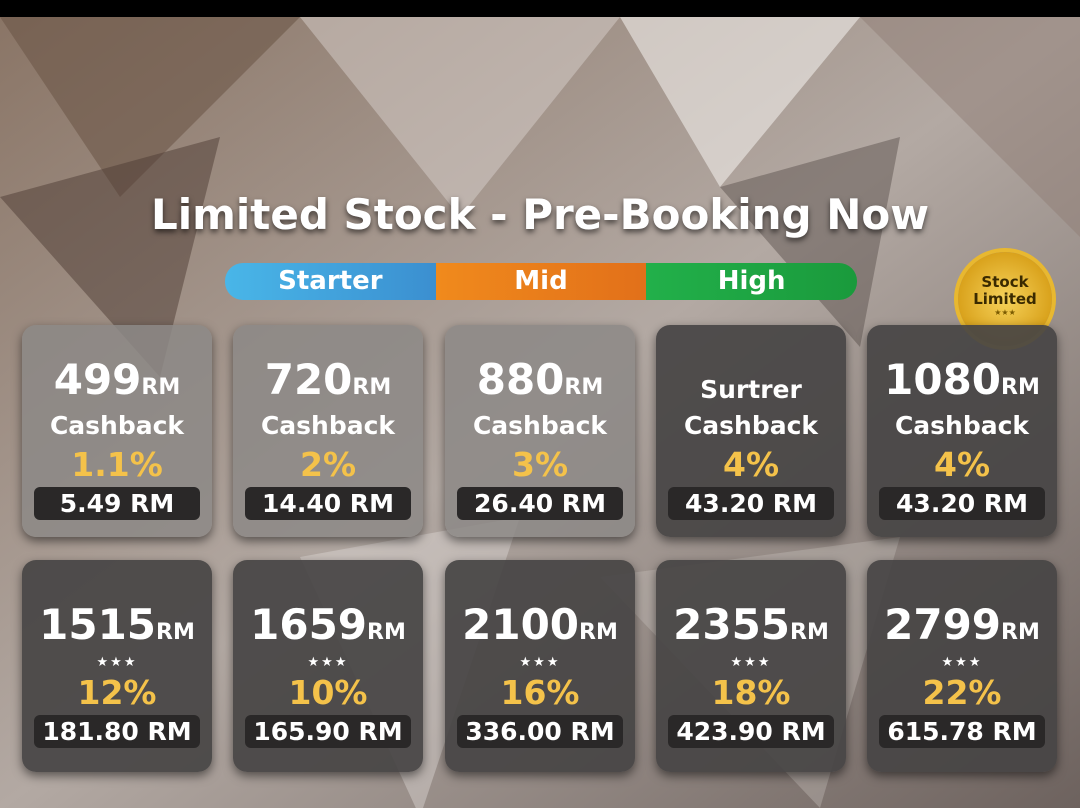  I want to click on tier-label: High, so click(751, 281).